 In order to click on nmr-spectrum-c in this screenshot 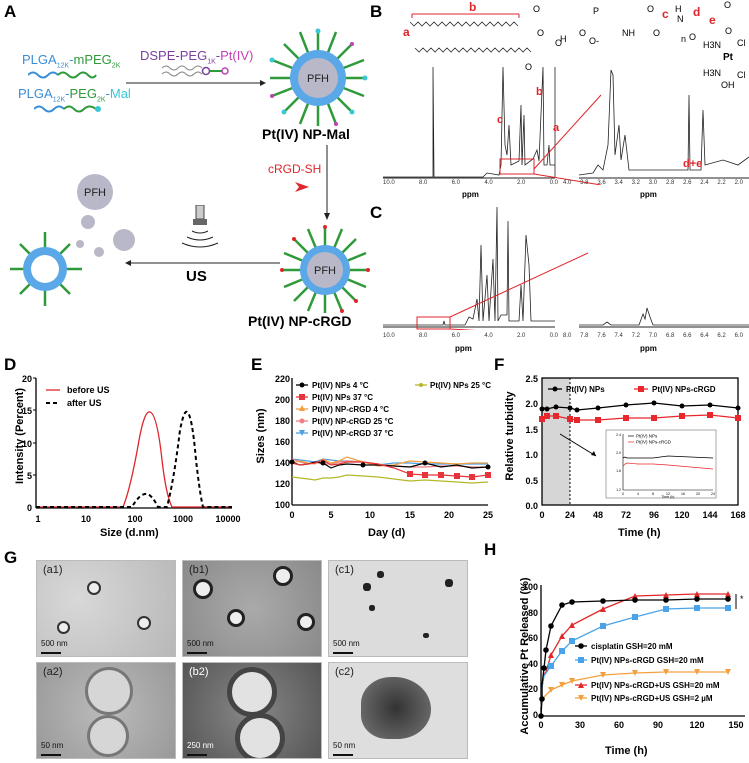, I will do `click(566, 268)`.